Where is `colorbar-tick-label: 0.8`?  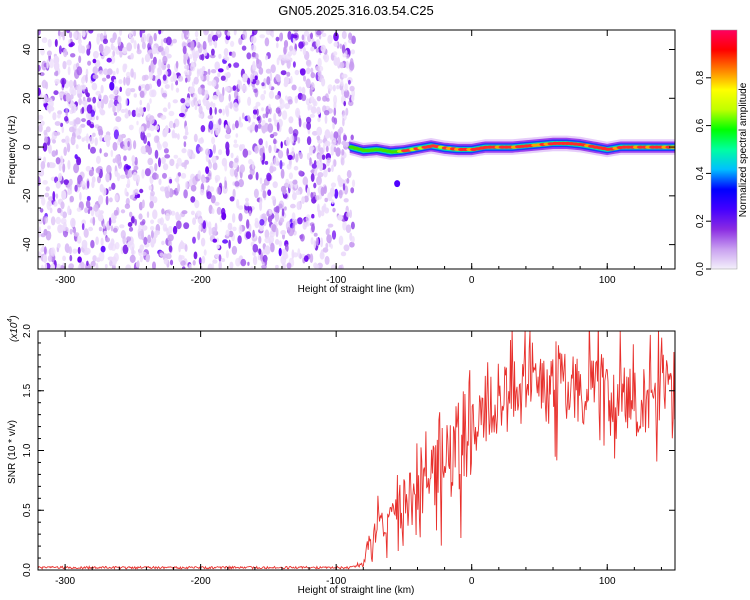 colorbar-tick-label: 0.8 is located at coordinates (700, 77).